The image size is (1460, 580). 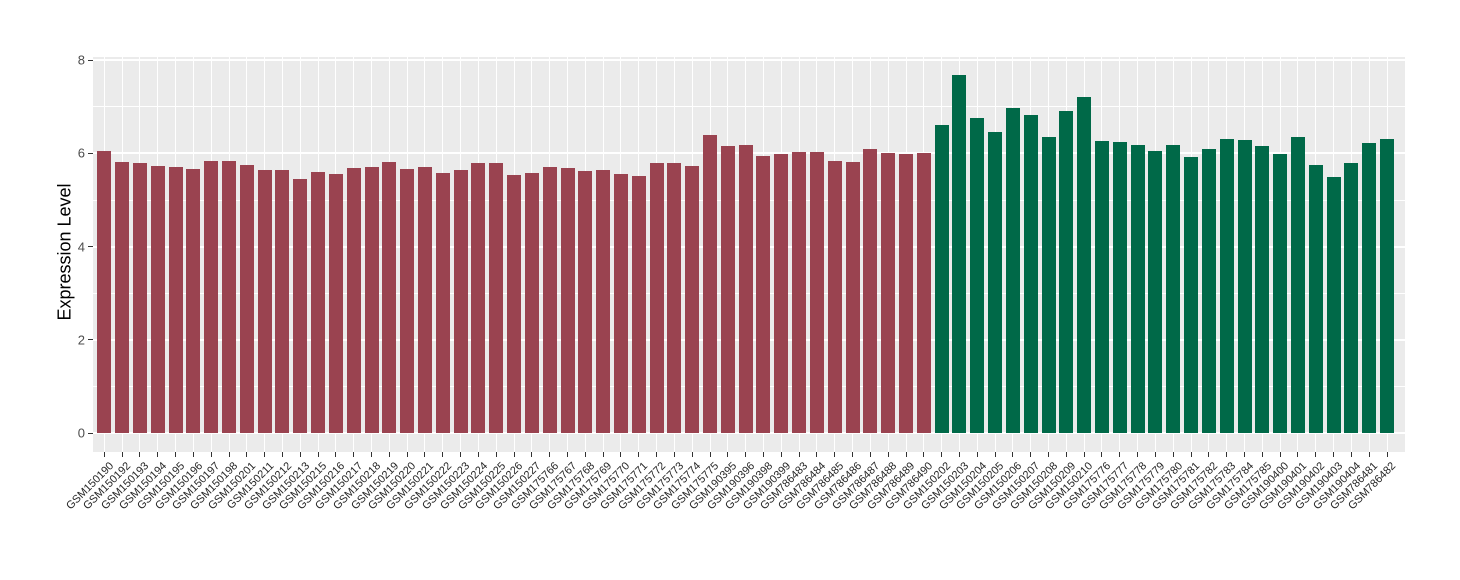 I want to click on bar-GSM190400, so click(x=1280, y=293).